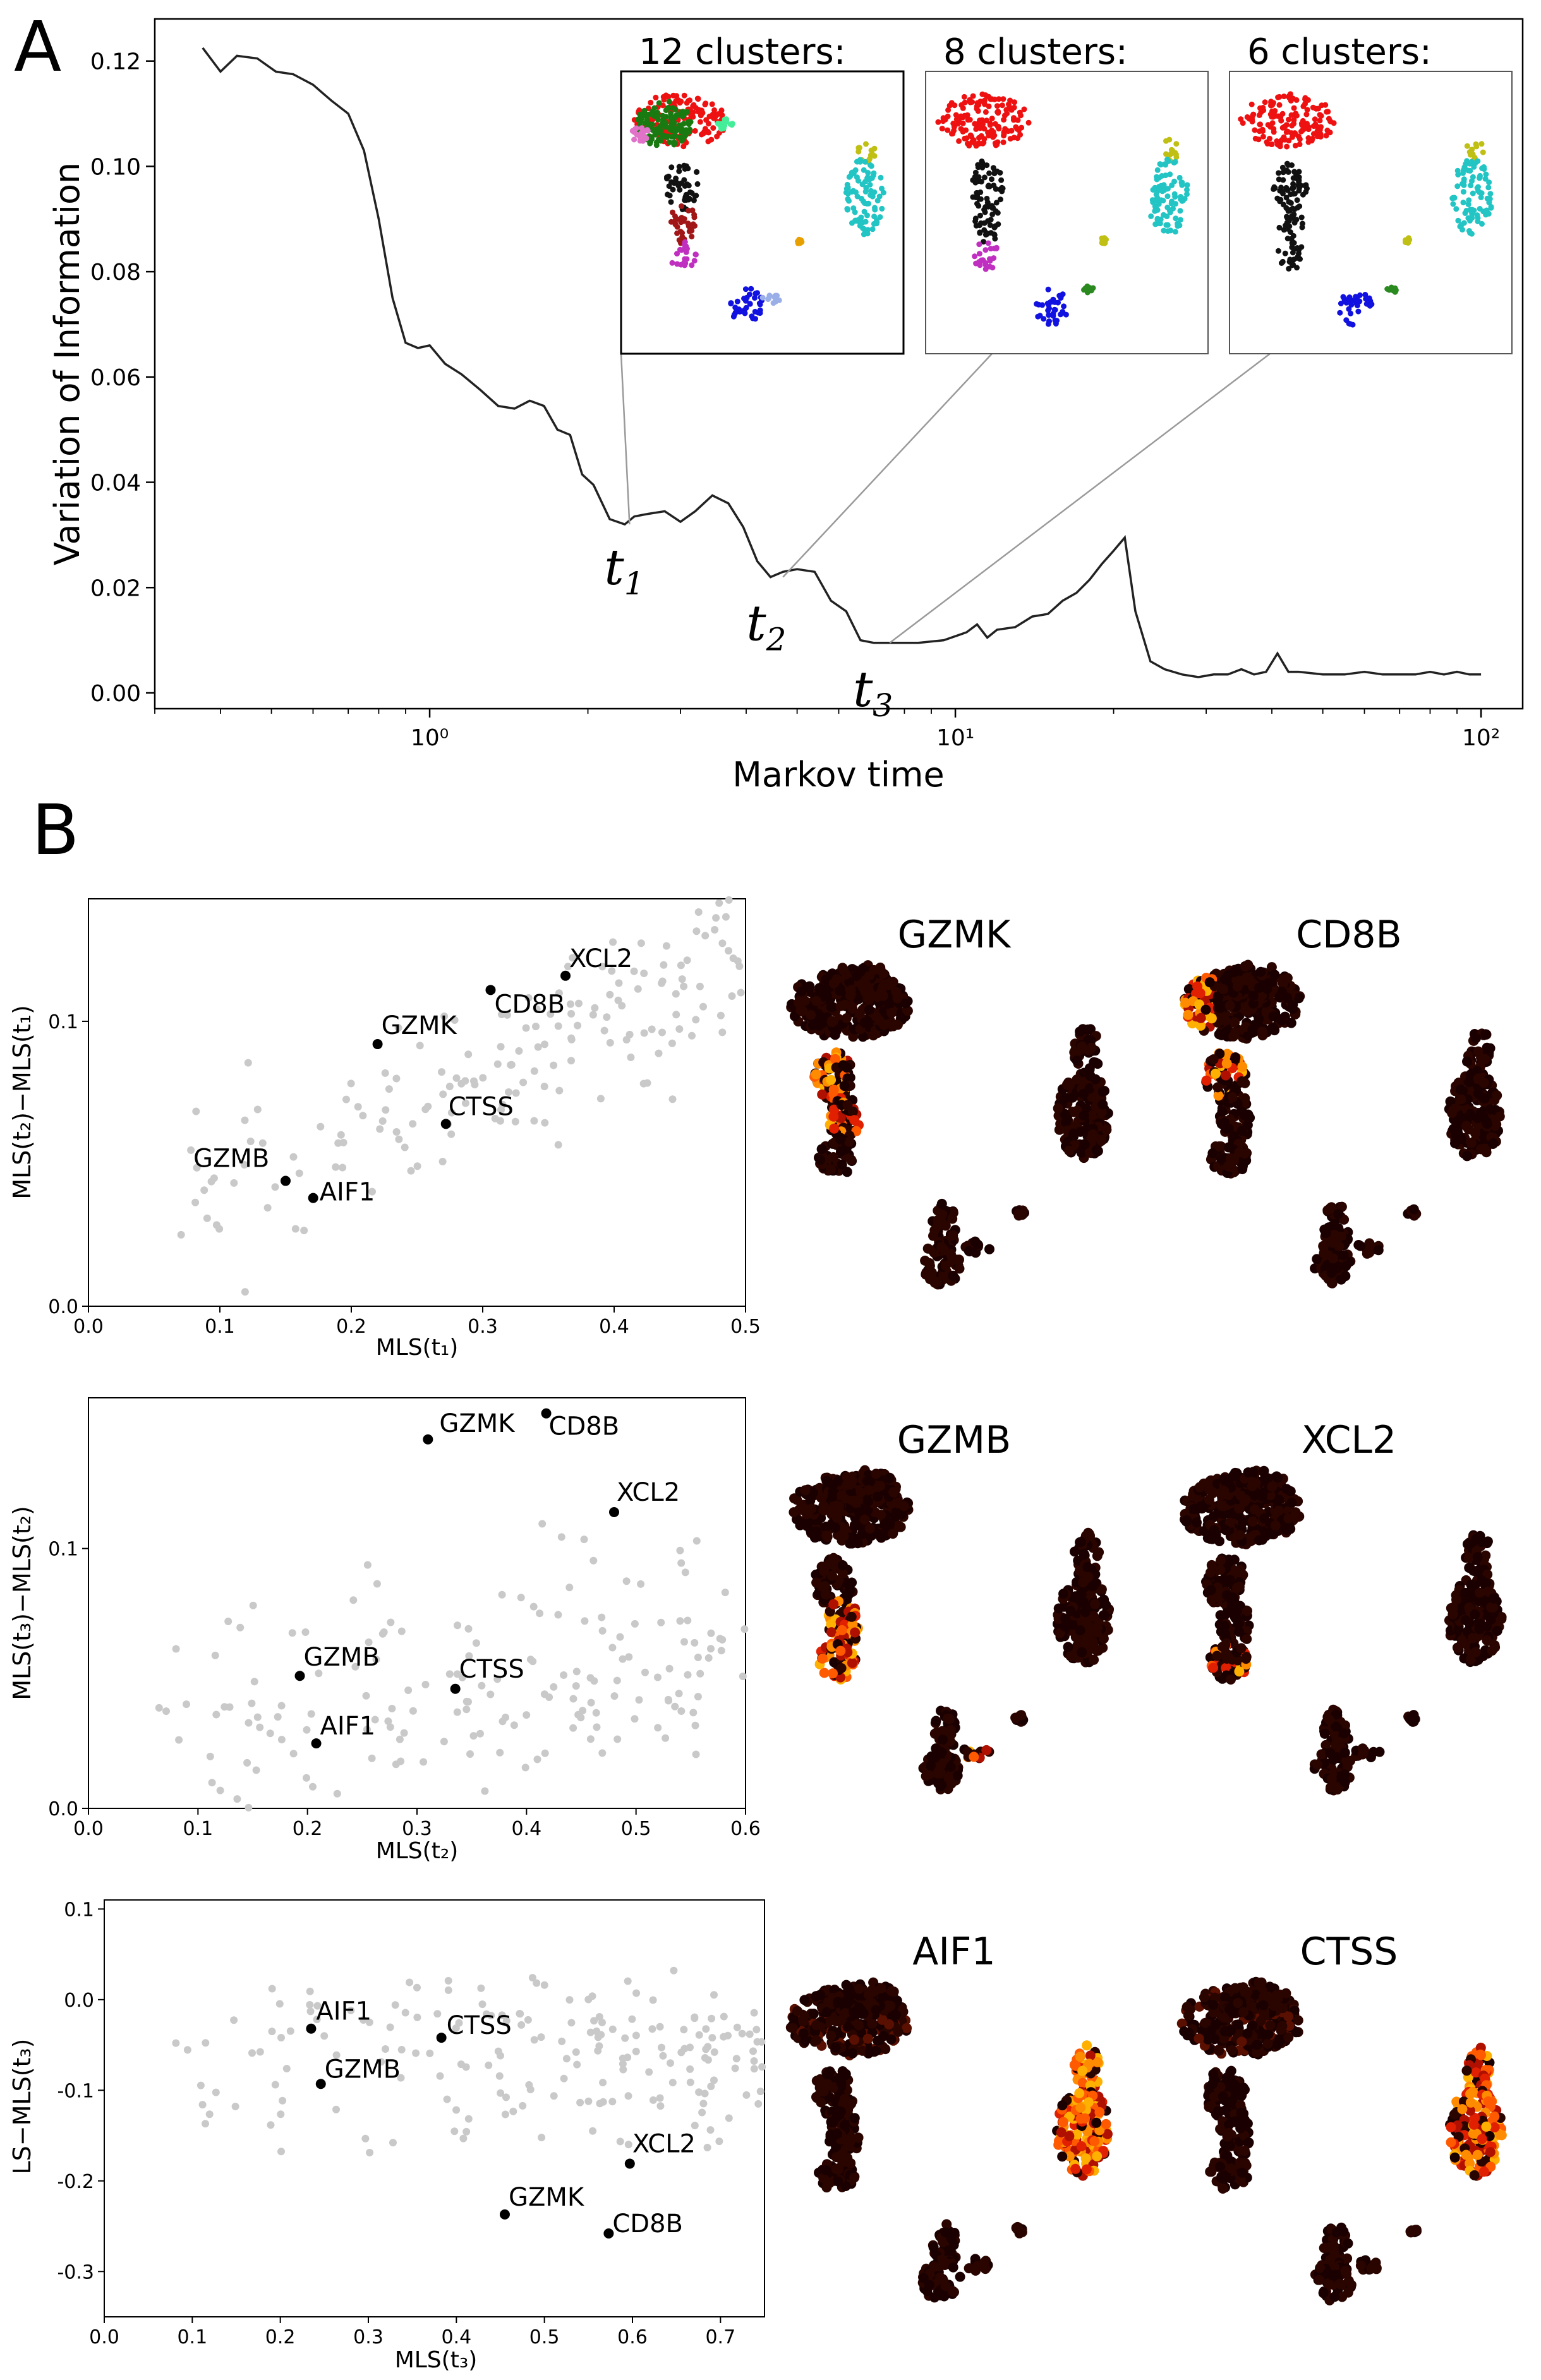 Image resolution: width=1541 pixels, height=2380 pixels. Describe the element at coordinates (22, 2107) in the screenshot. I see `s3-y-axis-label: LS−MLS(t₃)` at that location.